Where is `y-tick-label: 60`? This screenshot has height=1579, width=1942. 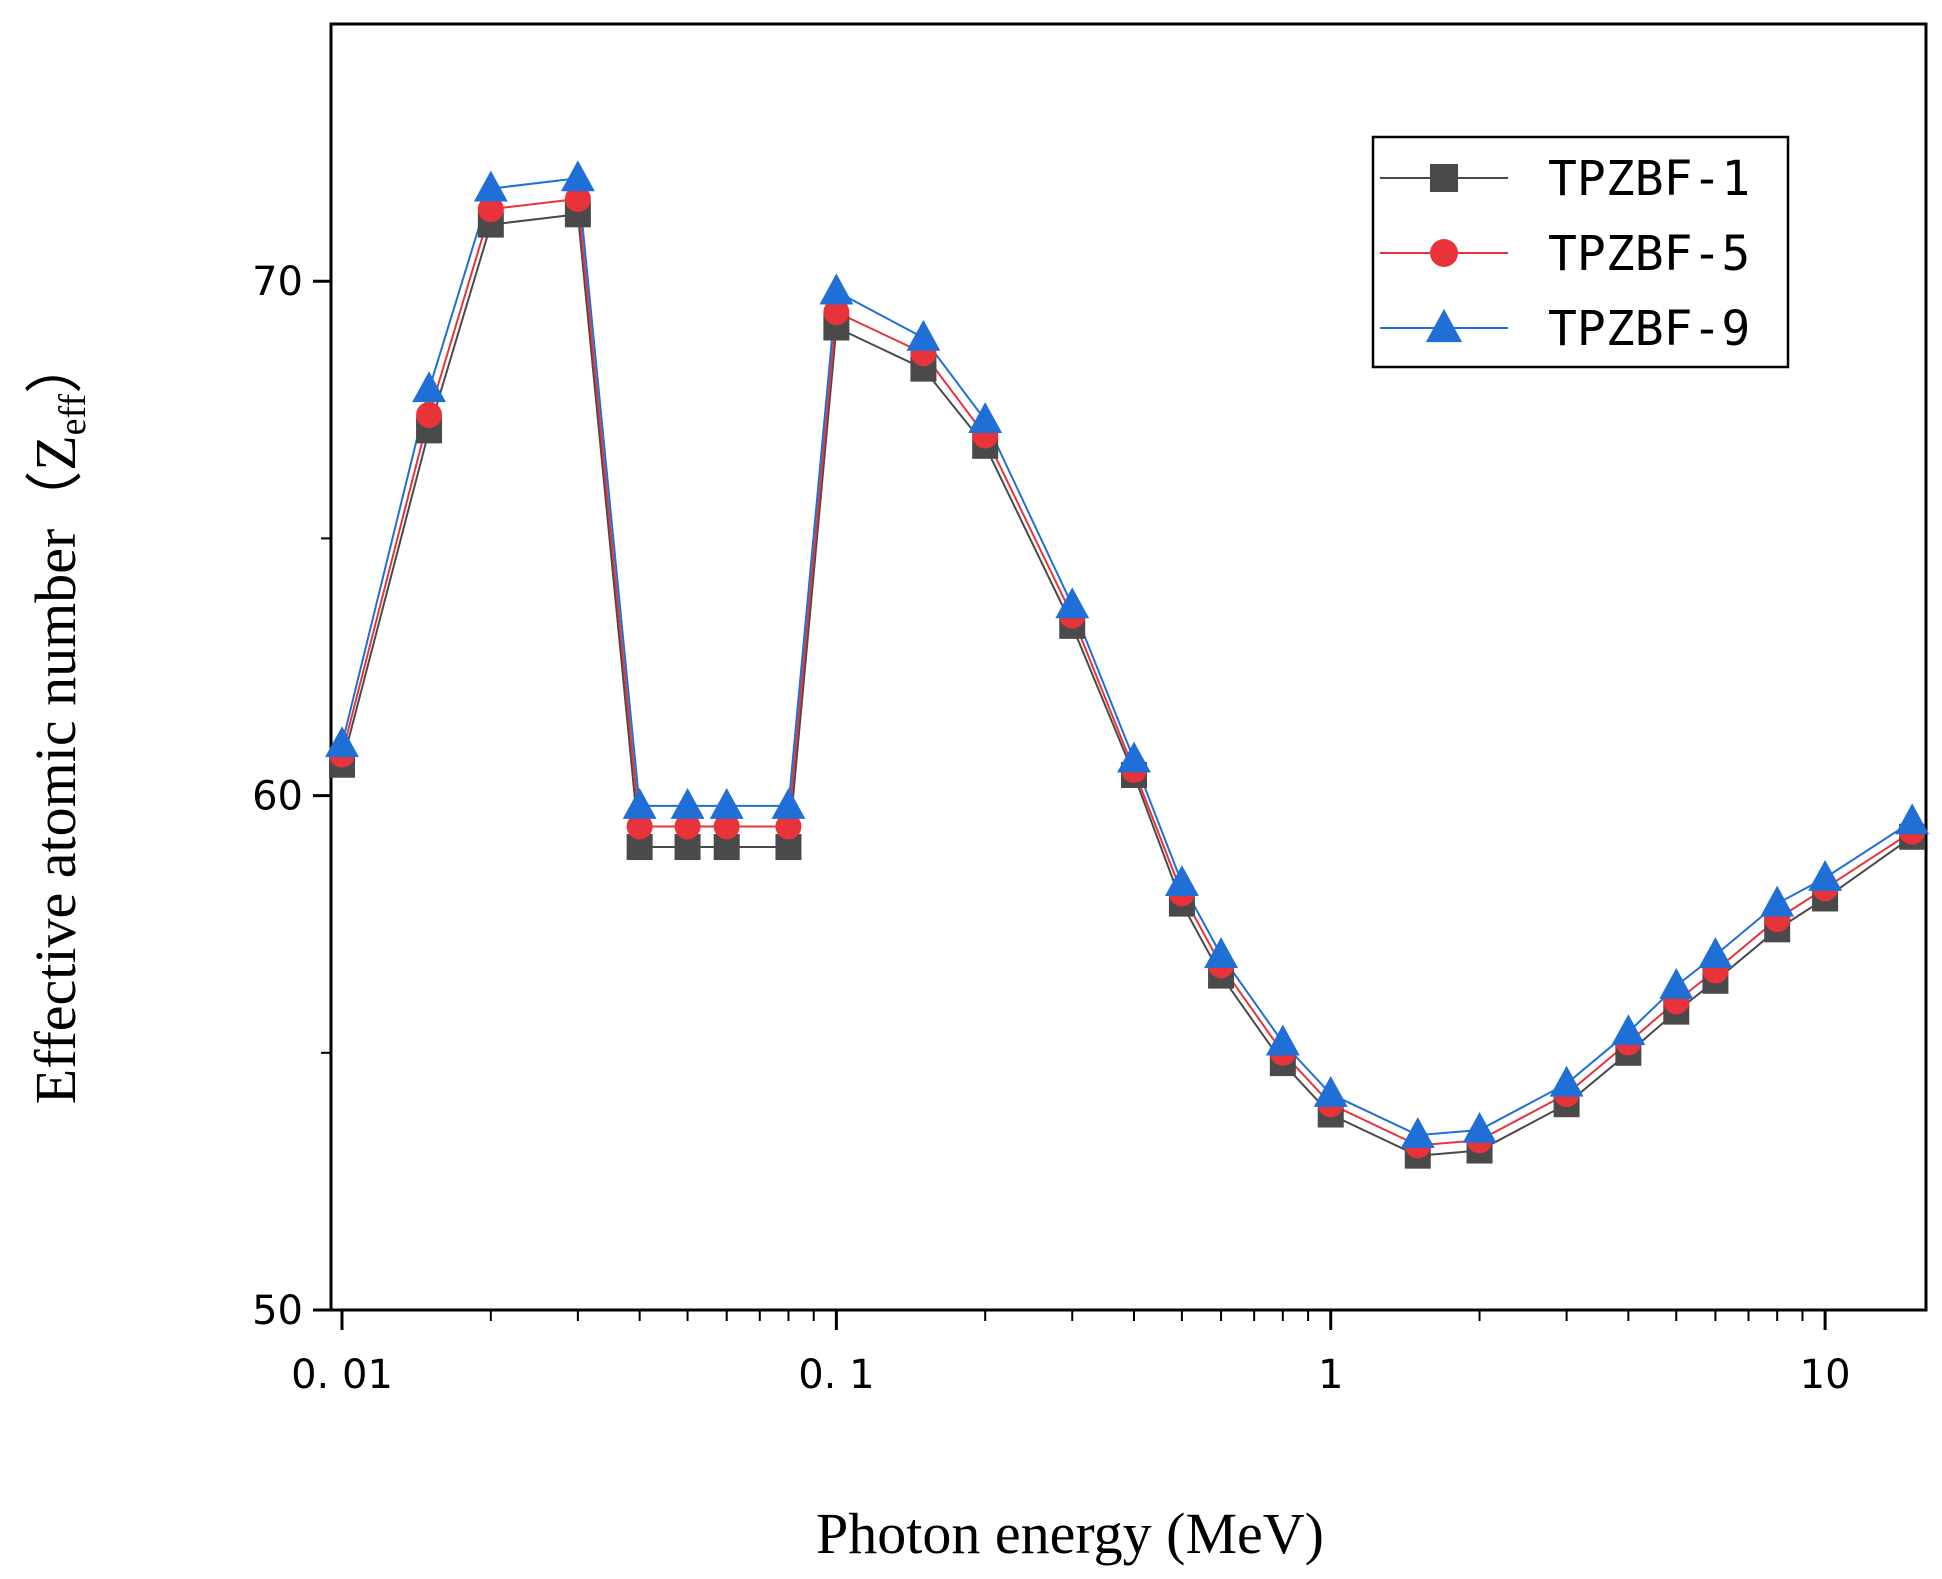 y-tick-label: 60 is located at coordinates (277, 797).